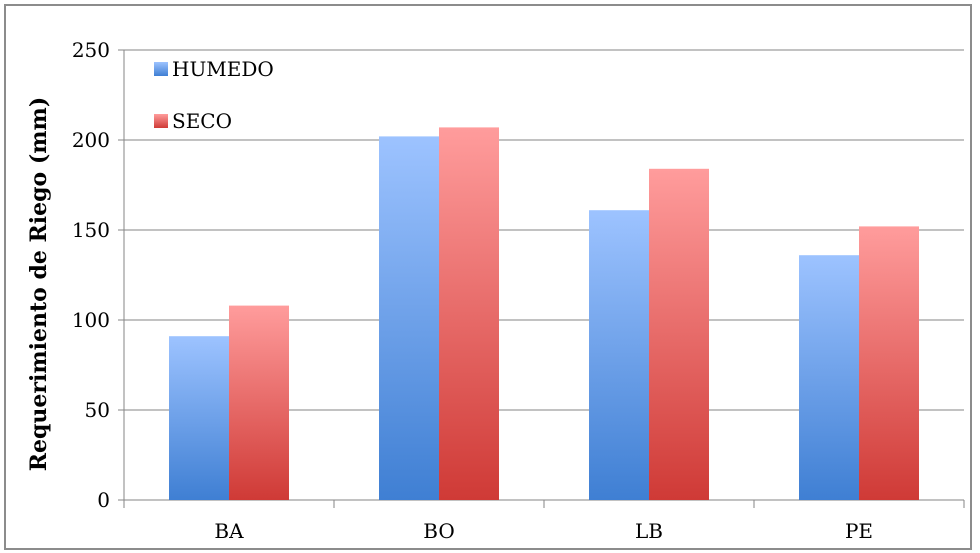 Image resolution: width=980 pixels, height=553 pixels. What do you see at coordinates (229, 531) in the screenshot?
I see `x-tick-label: BA` at bounding box center [229, 531].